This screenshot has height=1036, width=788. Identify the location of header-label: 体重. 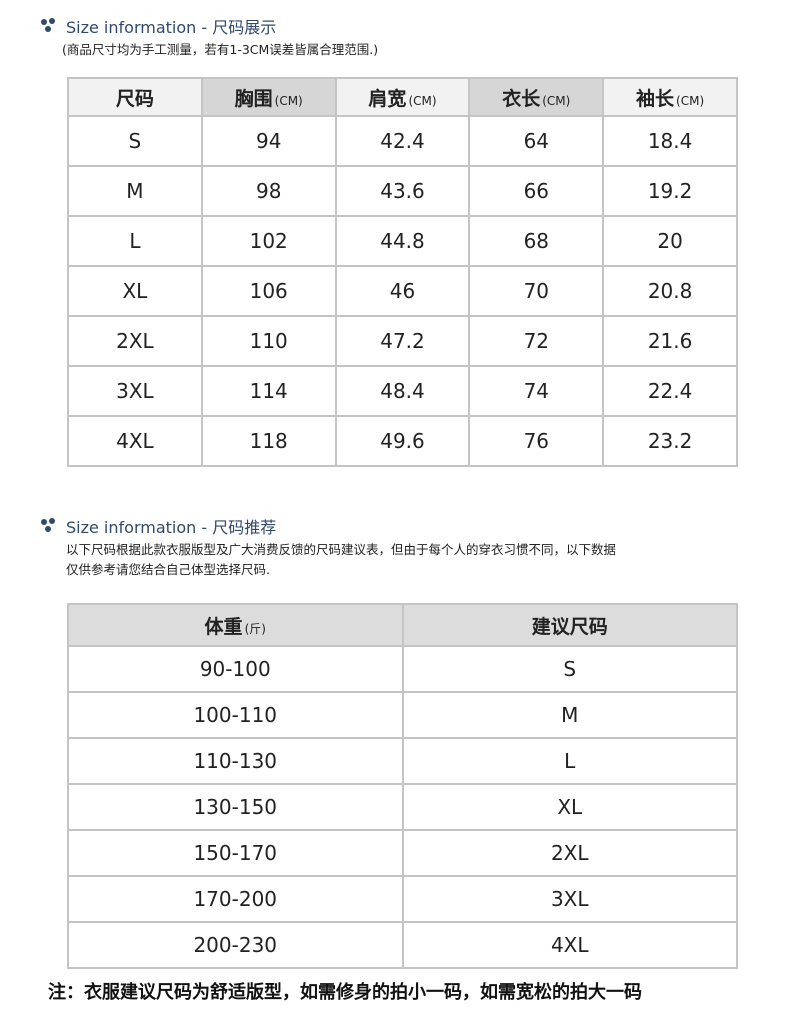
(223, 626).